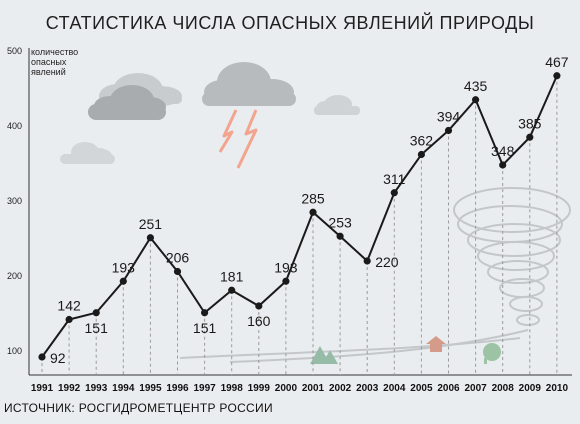 The height and width of the screenshot is (424, 580). I want to click on x-tick-label: 2010, so click(557, 388).